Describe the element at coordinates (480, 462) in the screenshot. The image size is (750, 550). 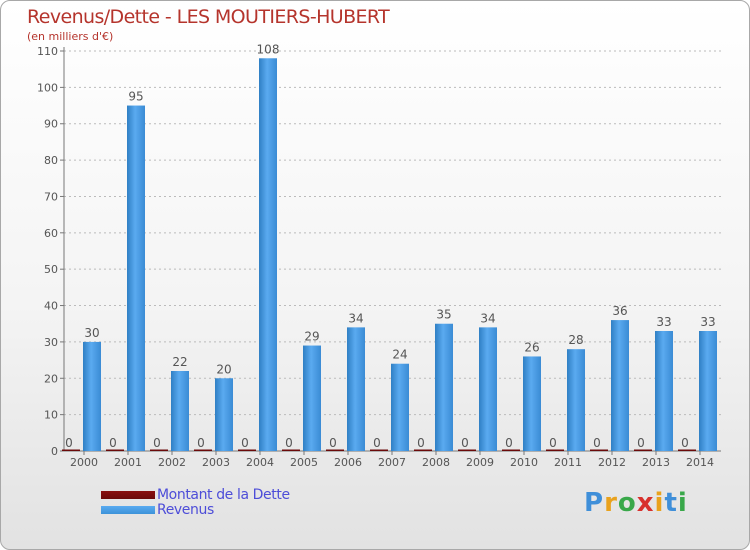
I see `x-tick-label-2009: 2009` at that location.